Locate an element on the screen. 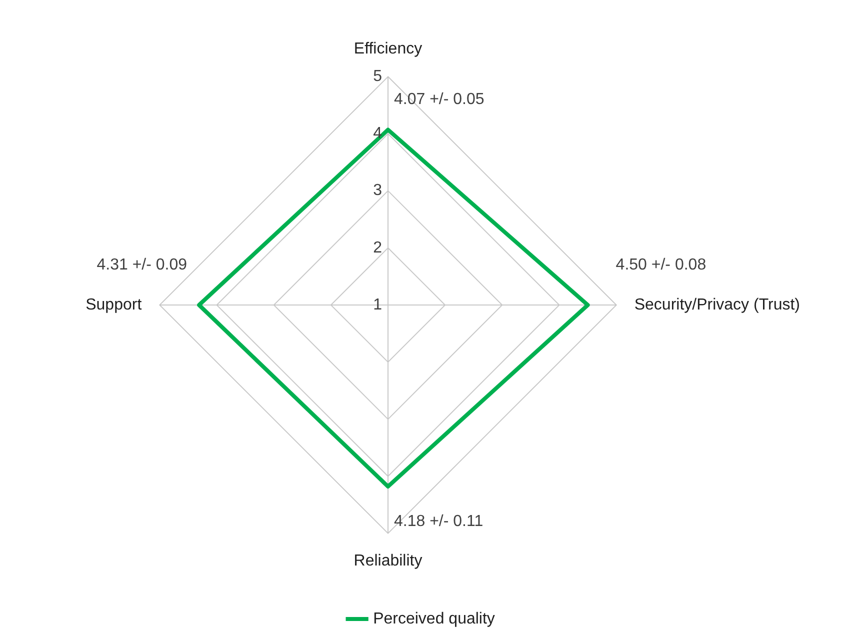  data-label: 4.18 +/- 0.11 is located at coordinates (439, 521).